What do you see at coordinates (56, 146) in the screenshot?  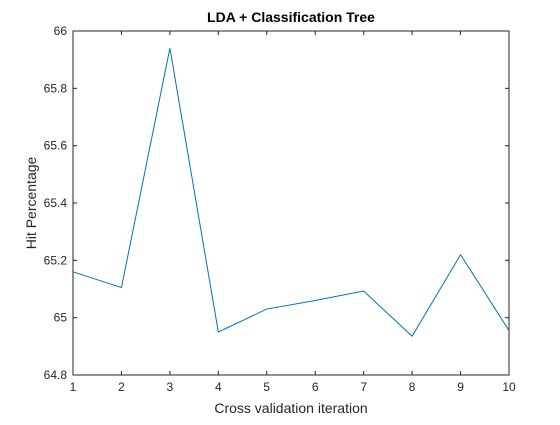 I see `y-tick-label: 65.6` at bounding box center [56, 146].